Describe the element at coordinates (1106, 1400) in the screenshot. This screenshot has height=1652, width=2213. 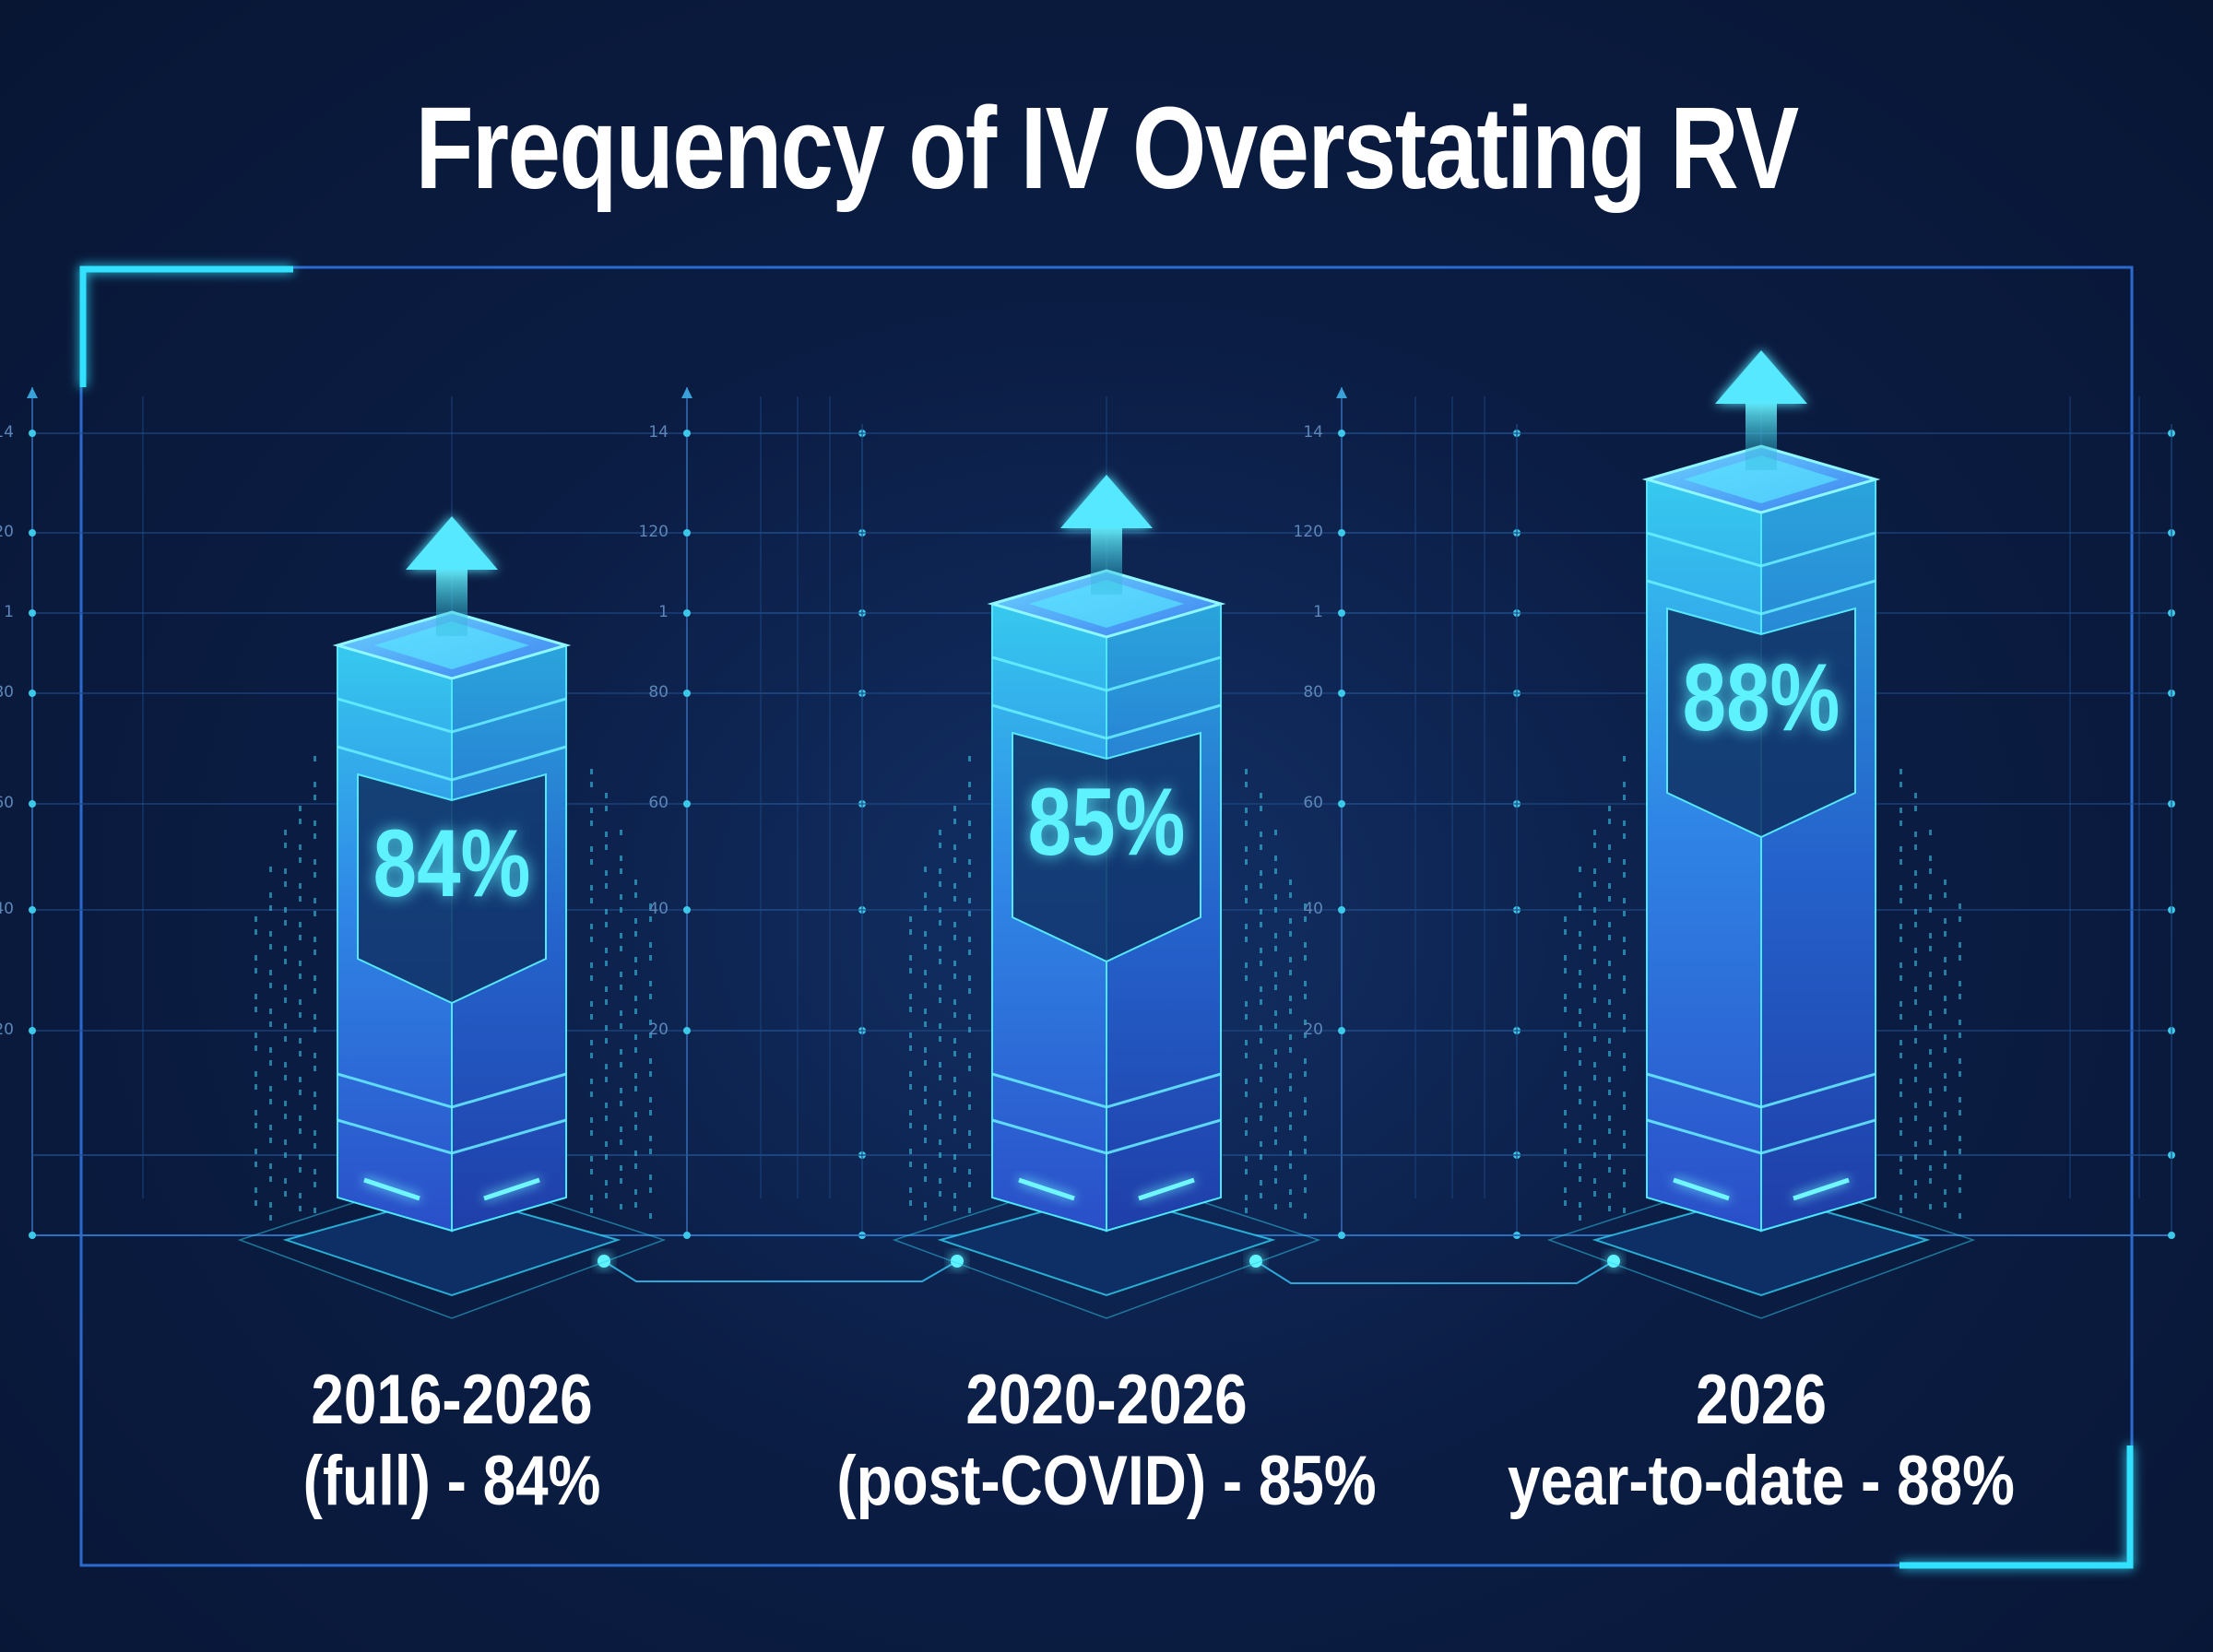
I see `category-label-2-period: 2020-2026` at that location.